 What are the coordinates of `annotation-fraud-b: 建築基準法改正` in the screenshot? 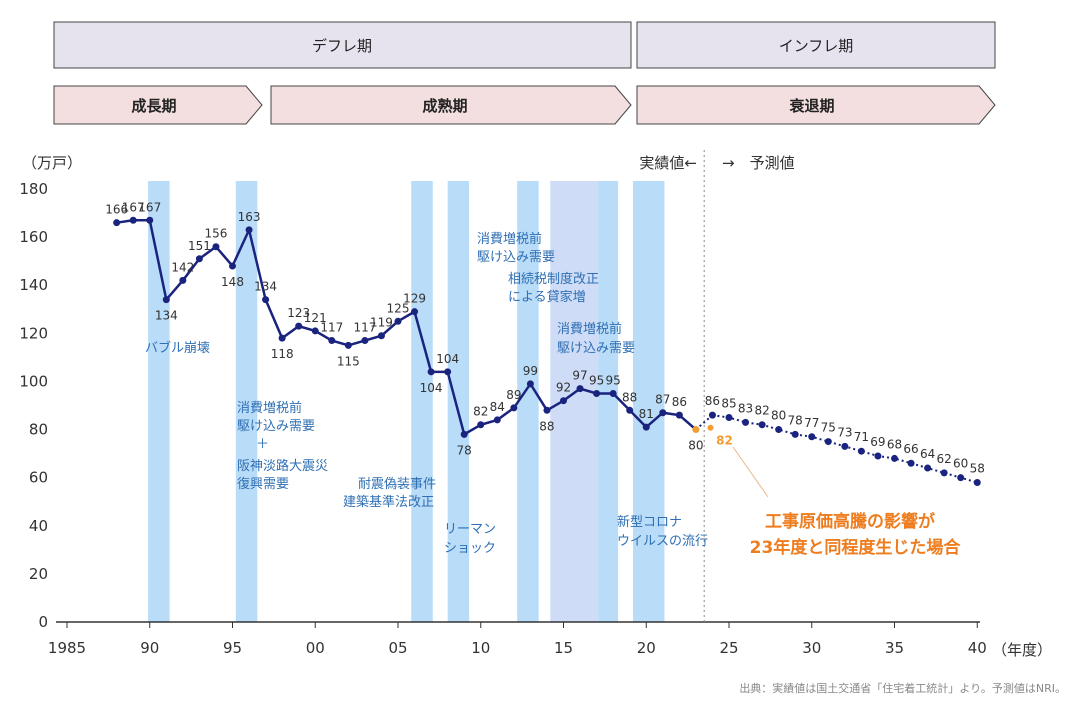 It's located at (388, 502).